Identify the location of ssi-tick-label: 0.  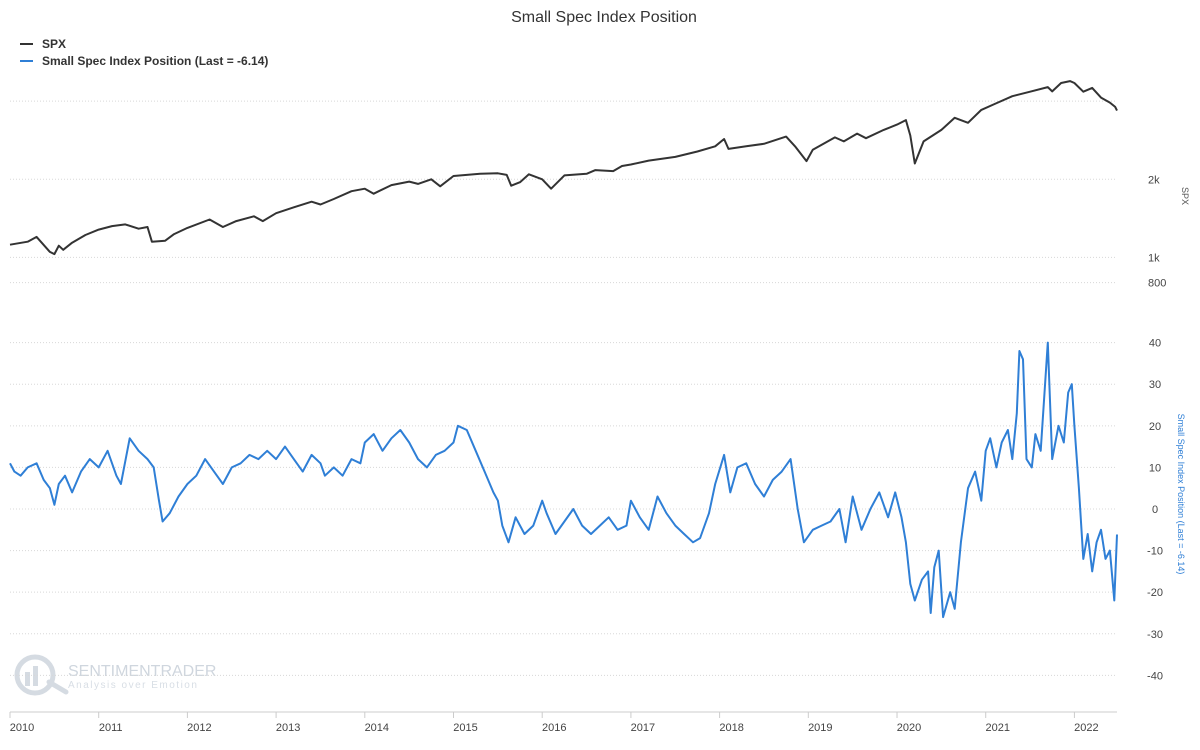
(1155, 510).